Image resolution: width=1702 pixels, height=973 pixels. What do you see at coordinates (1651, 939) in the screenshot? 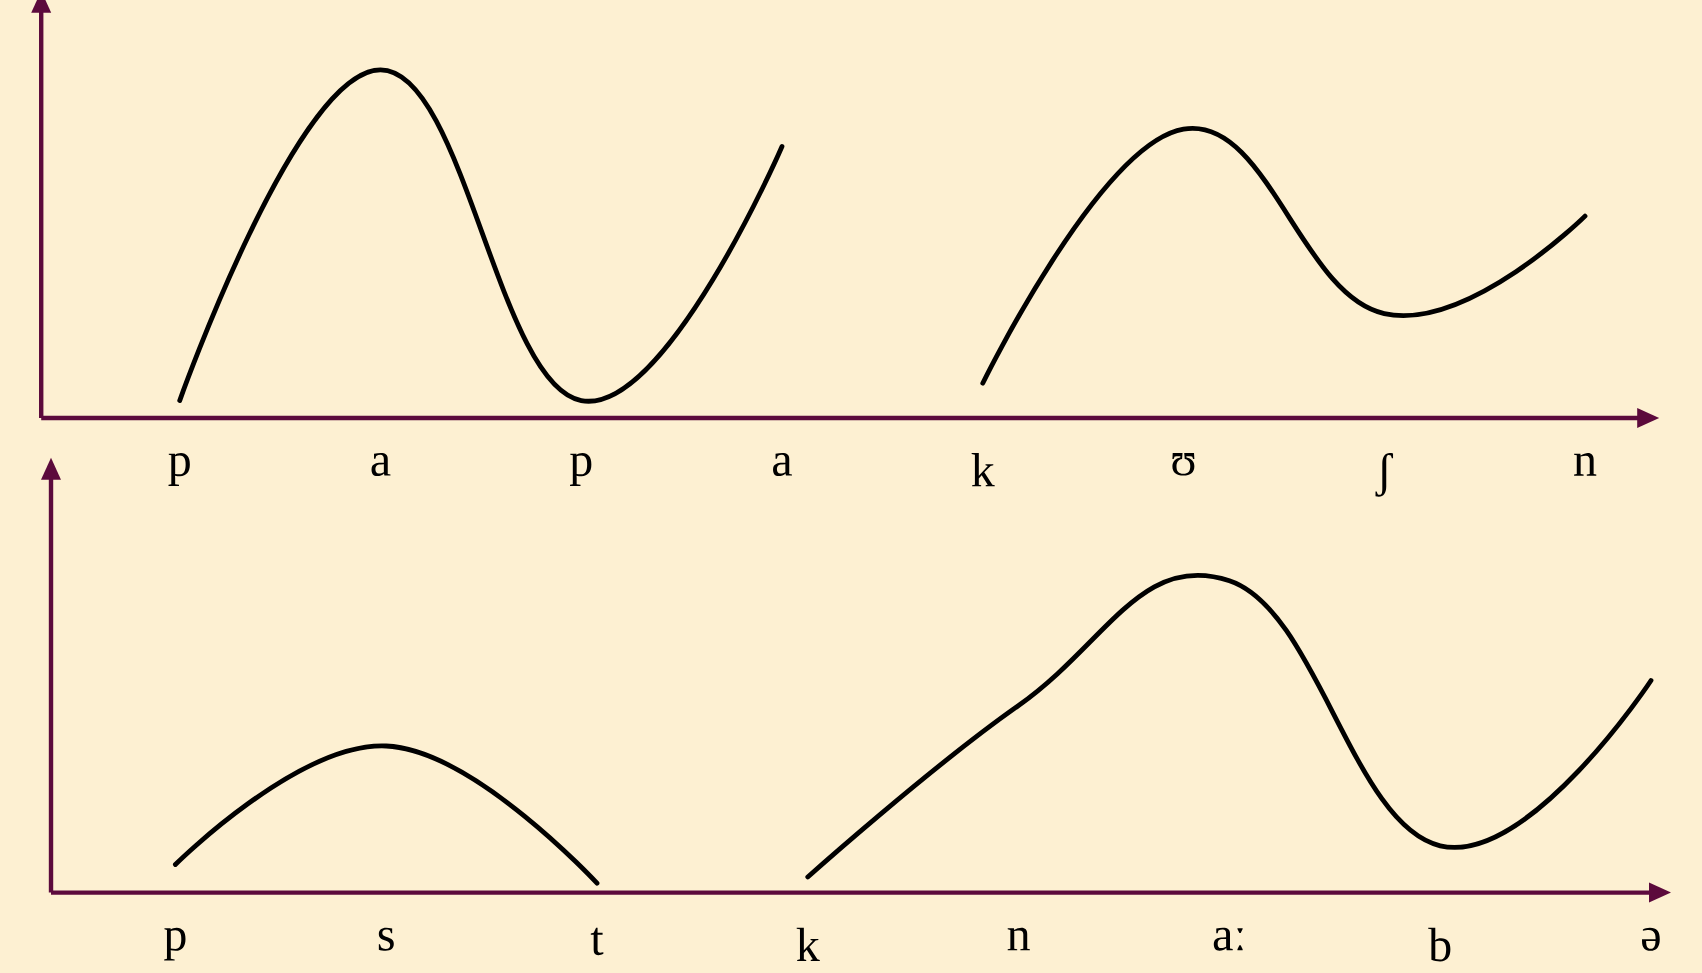
I see `x-tick-label: ə` at bounding box center [1651, 939].